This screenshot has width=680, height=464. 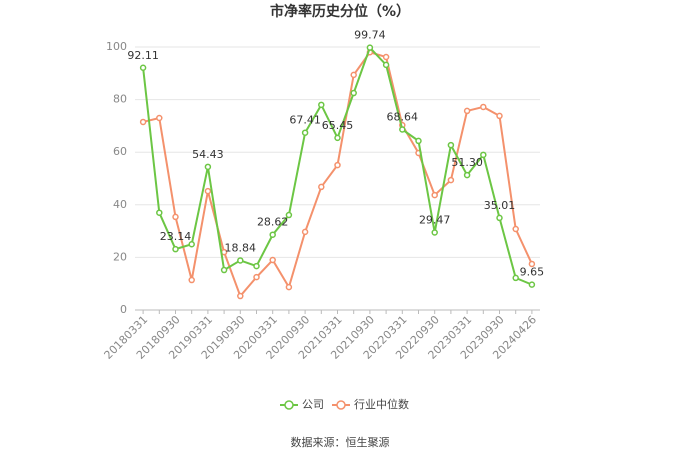 I want to click on y-tick-label: 60, so click(x=120, y=151).